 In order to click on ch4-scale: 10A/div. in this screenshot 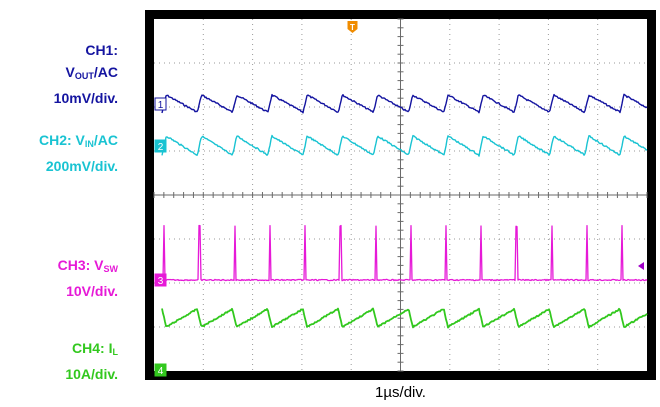, I will do `click(91, 374)`.